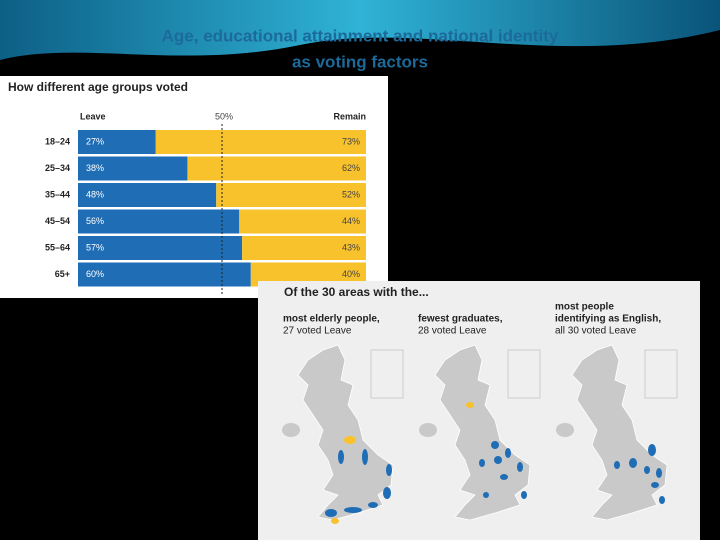 This screenshot has width=720, height=540. I want to click on value-label: 38%, so click(95, 168).